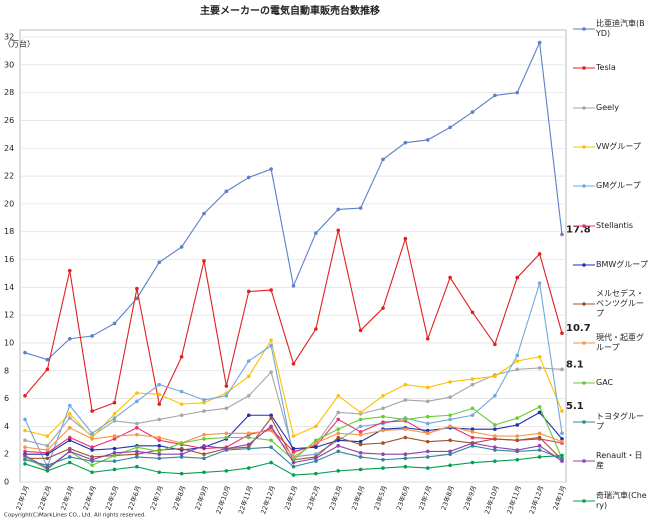 This screenshot has width=650, height=520. I want to click on legend-item: GAC, so click(611, 383).